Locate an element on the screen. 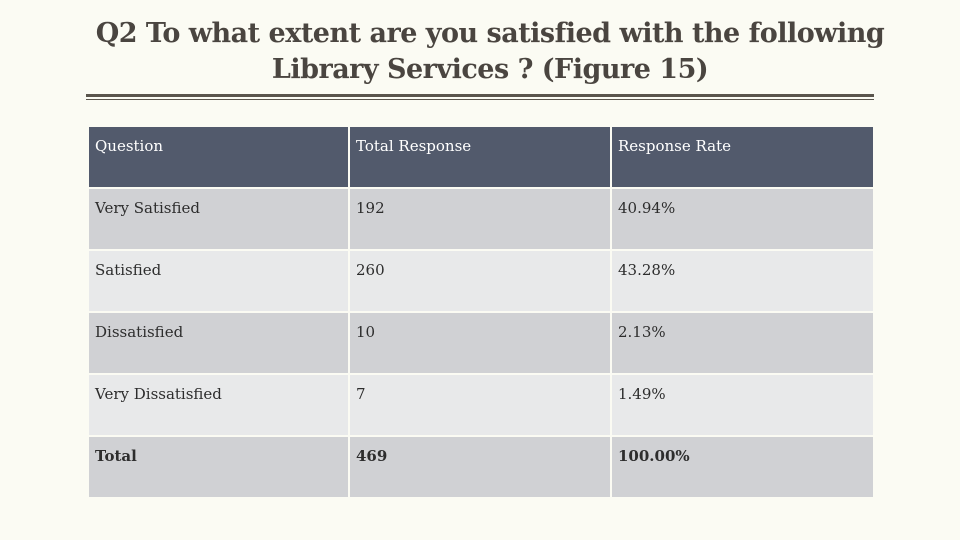 The width and height of the screenshot is (960, 540). table-header-row: Question Total Response Response Rate is located at coordinates (481, 157).